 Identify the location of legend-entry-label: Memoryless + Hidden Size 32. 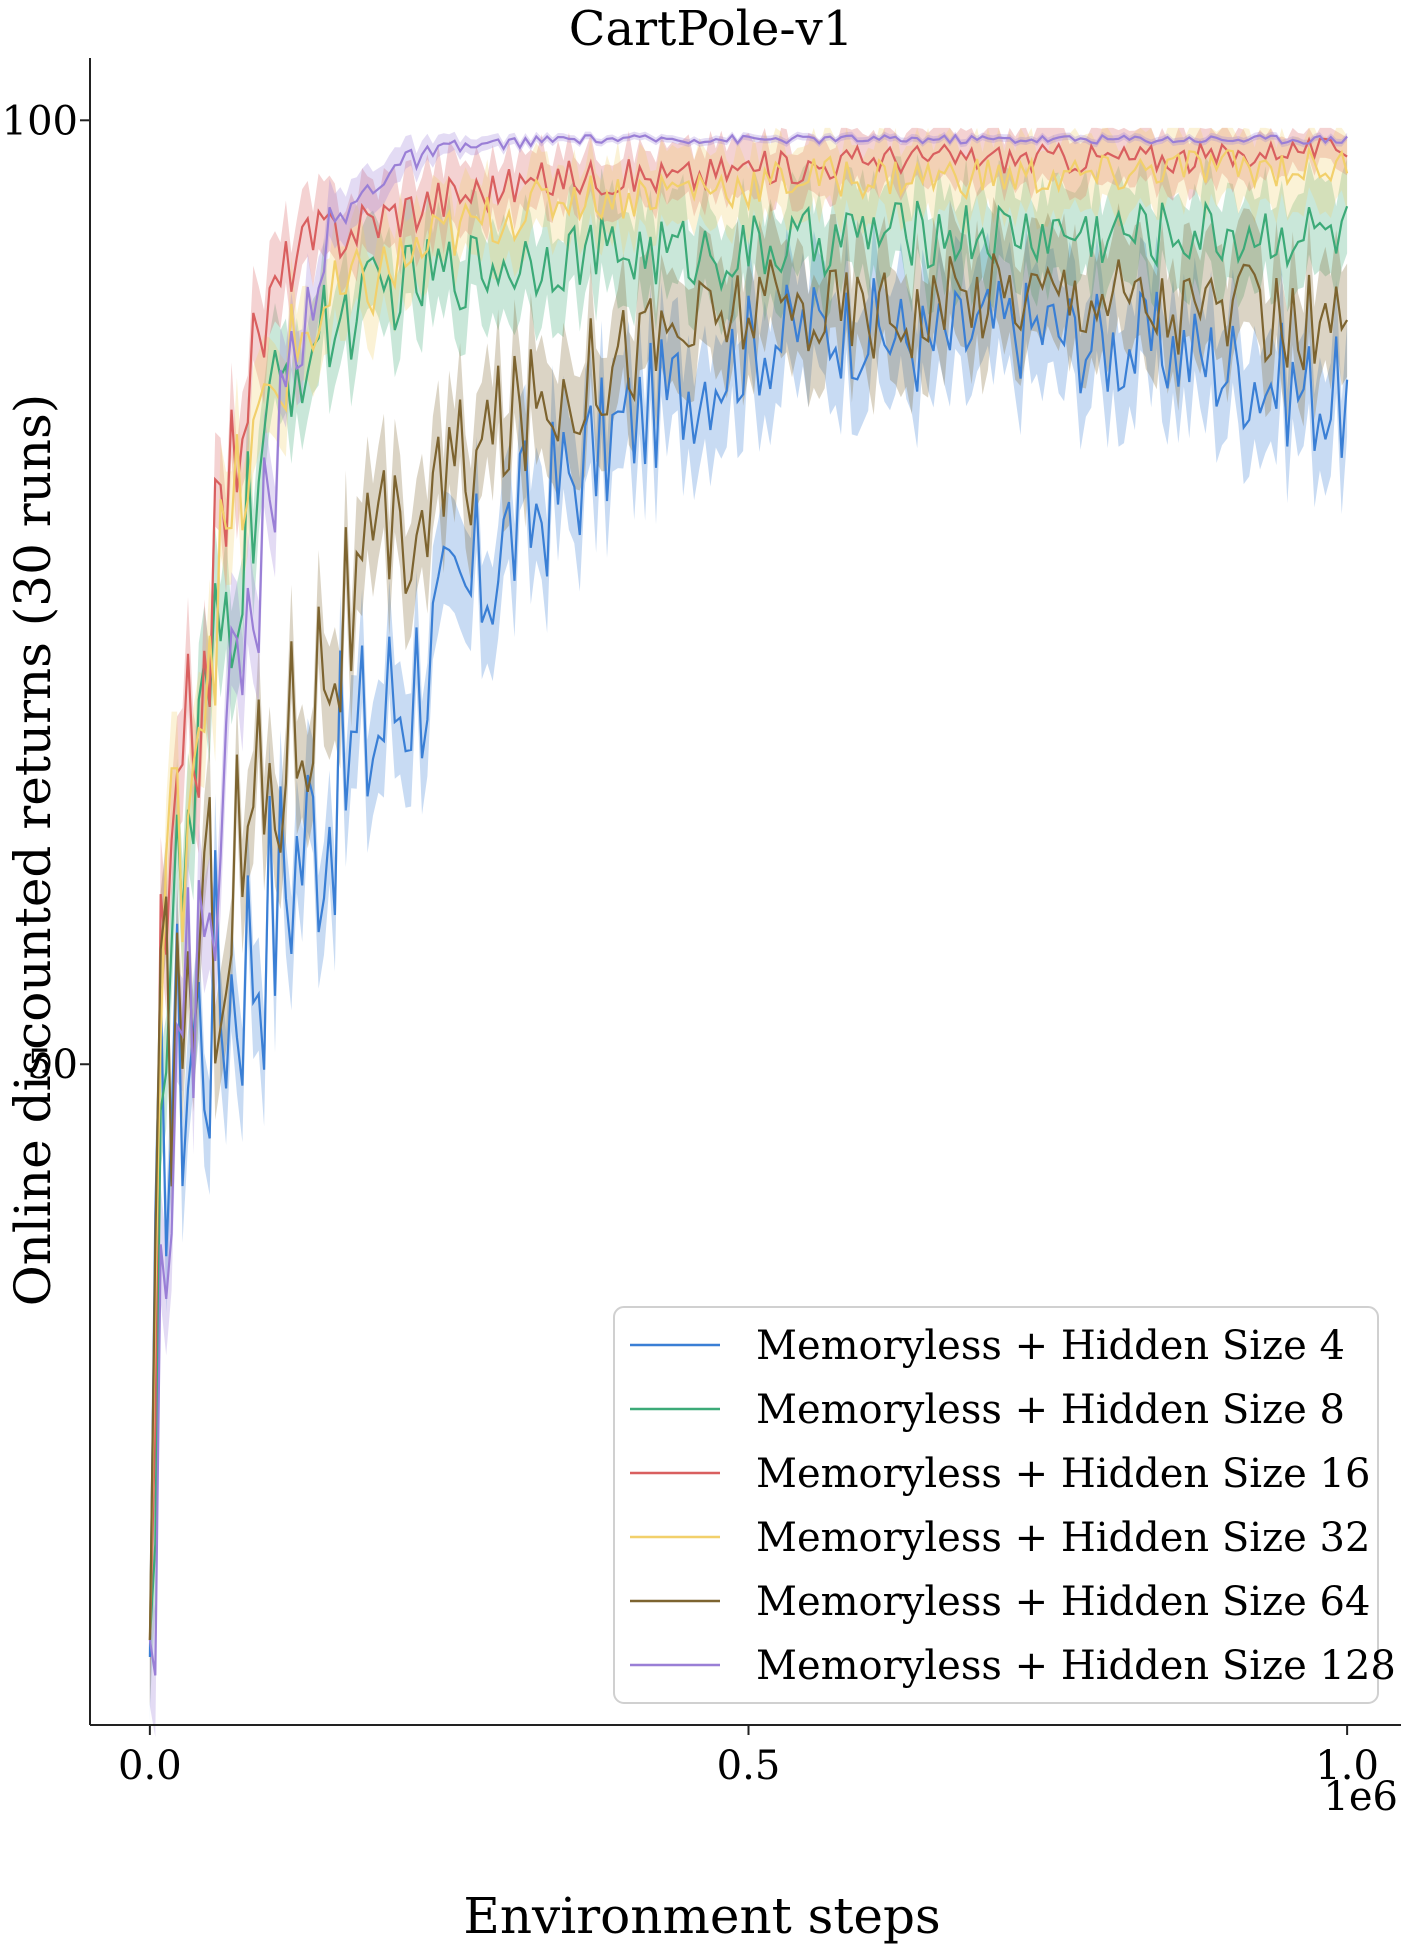
(1063, 1538).